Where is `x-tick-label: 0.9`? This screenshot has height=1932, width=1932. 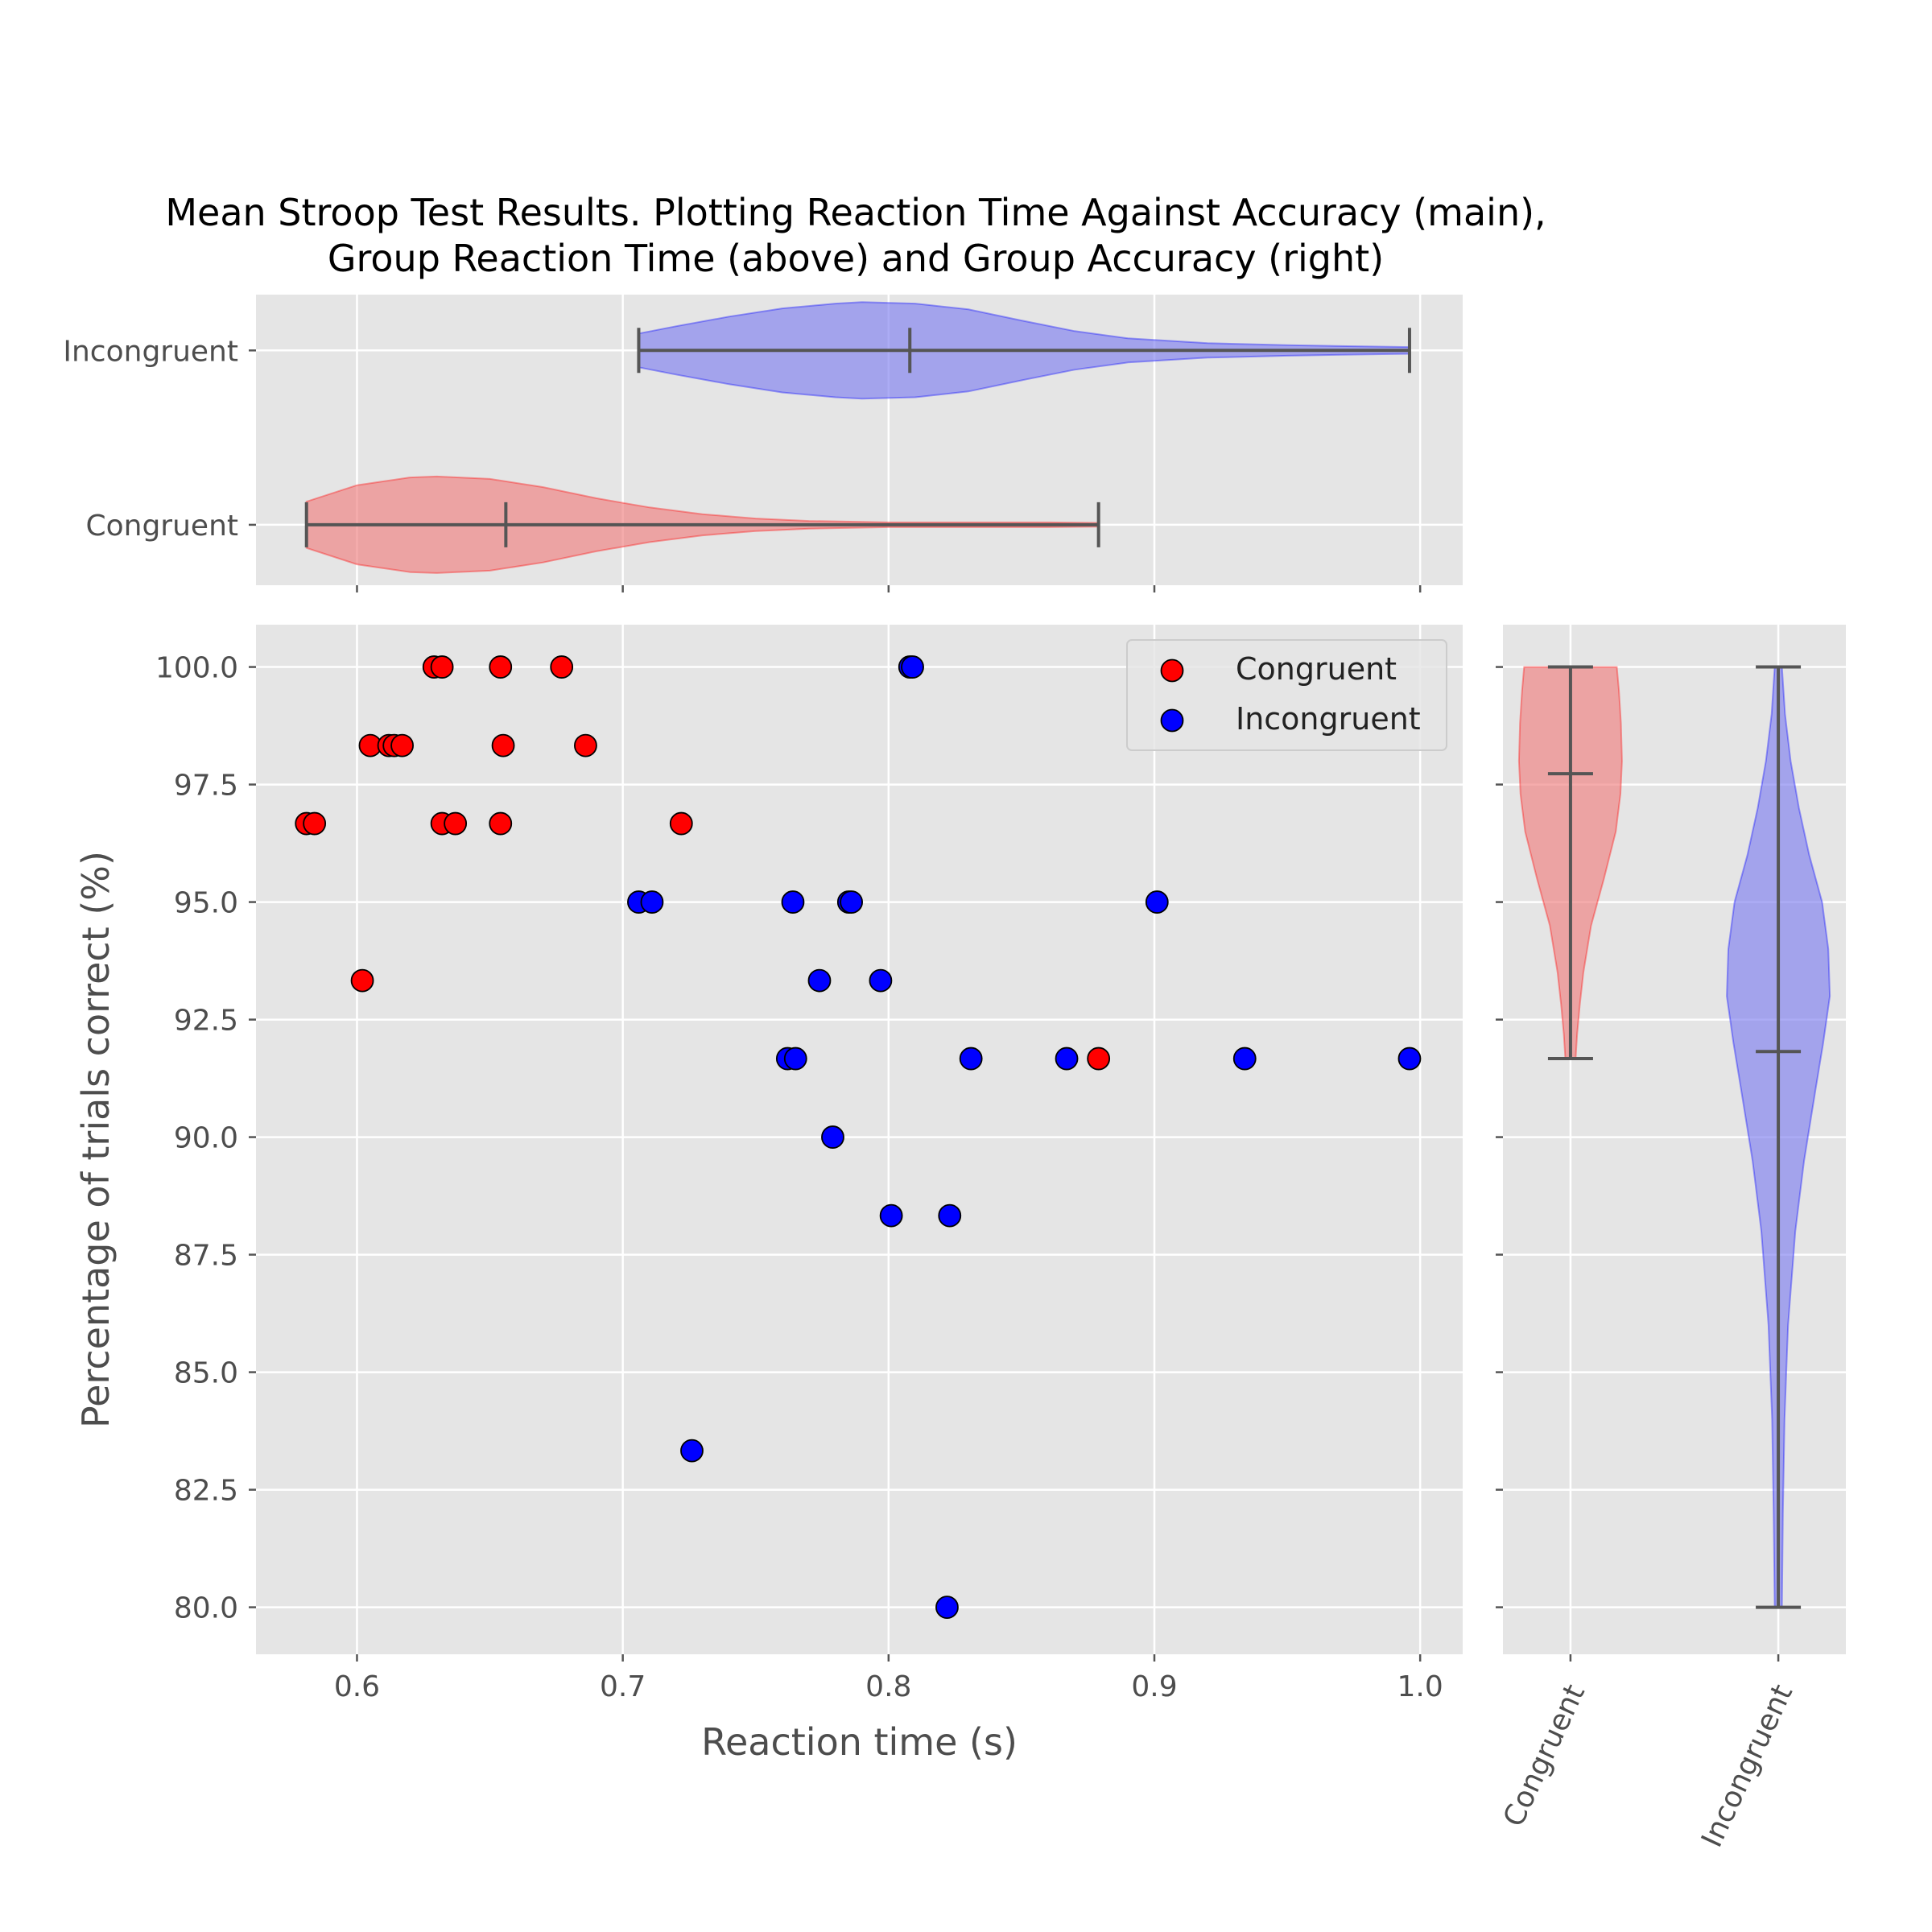
x-tick-label: 0.9 is located at coordinates (1154, 1687).